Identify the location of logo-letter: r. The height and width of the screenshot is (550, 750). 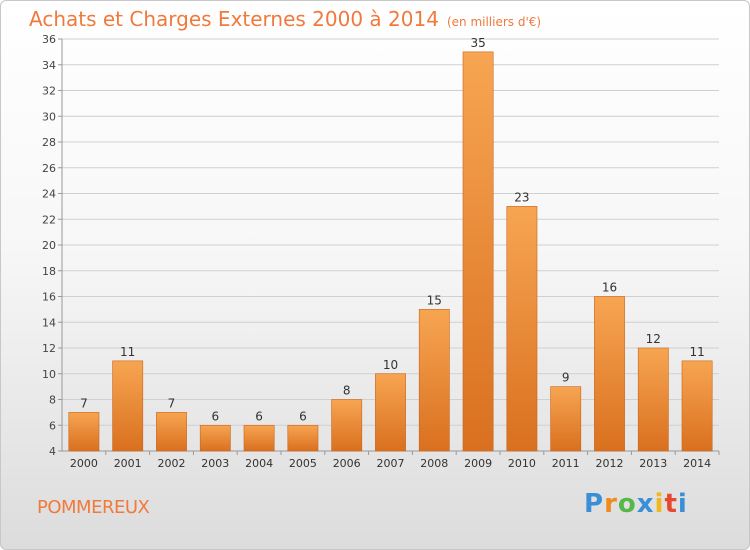
(611, 504).